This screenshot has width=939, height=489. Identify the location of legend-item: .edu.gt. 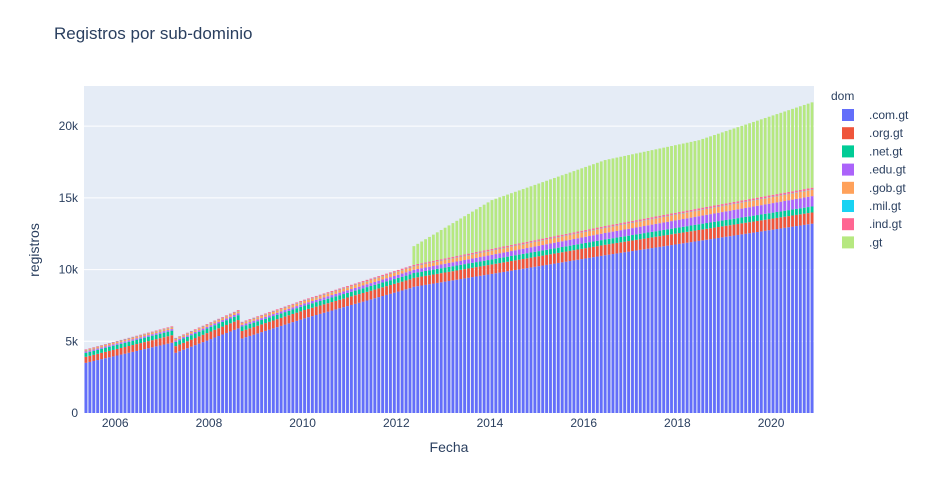
(874, 170).